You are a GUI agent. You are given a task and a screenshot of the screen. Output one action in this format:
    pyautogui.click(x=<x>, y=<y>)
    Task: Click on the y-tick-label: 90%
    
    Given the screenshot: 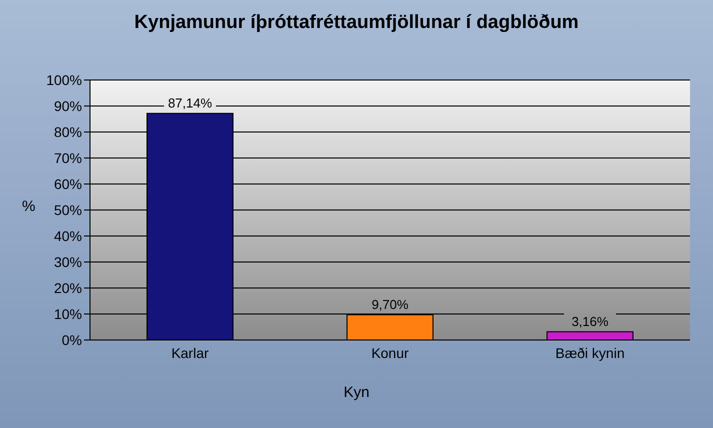 What is the action you would take?
    pyautogui.click(x=68, y=106)
    